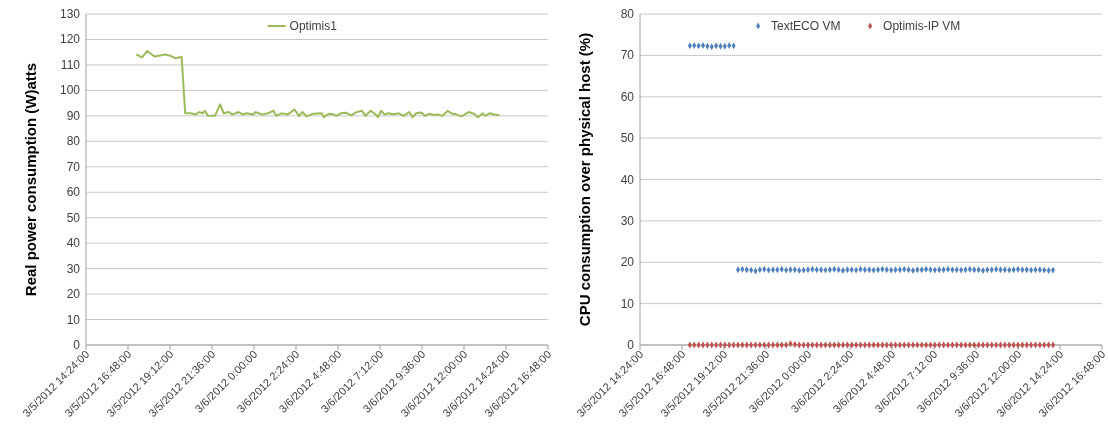 This screenshot has height=433, width=1108. Describe the element at coordinates (70, 39) in the screenshot. I see `y-tick-label: 120` at that location.